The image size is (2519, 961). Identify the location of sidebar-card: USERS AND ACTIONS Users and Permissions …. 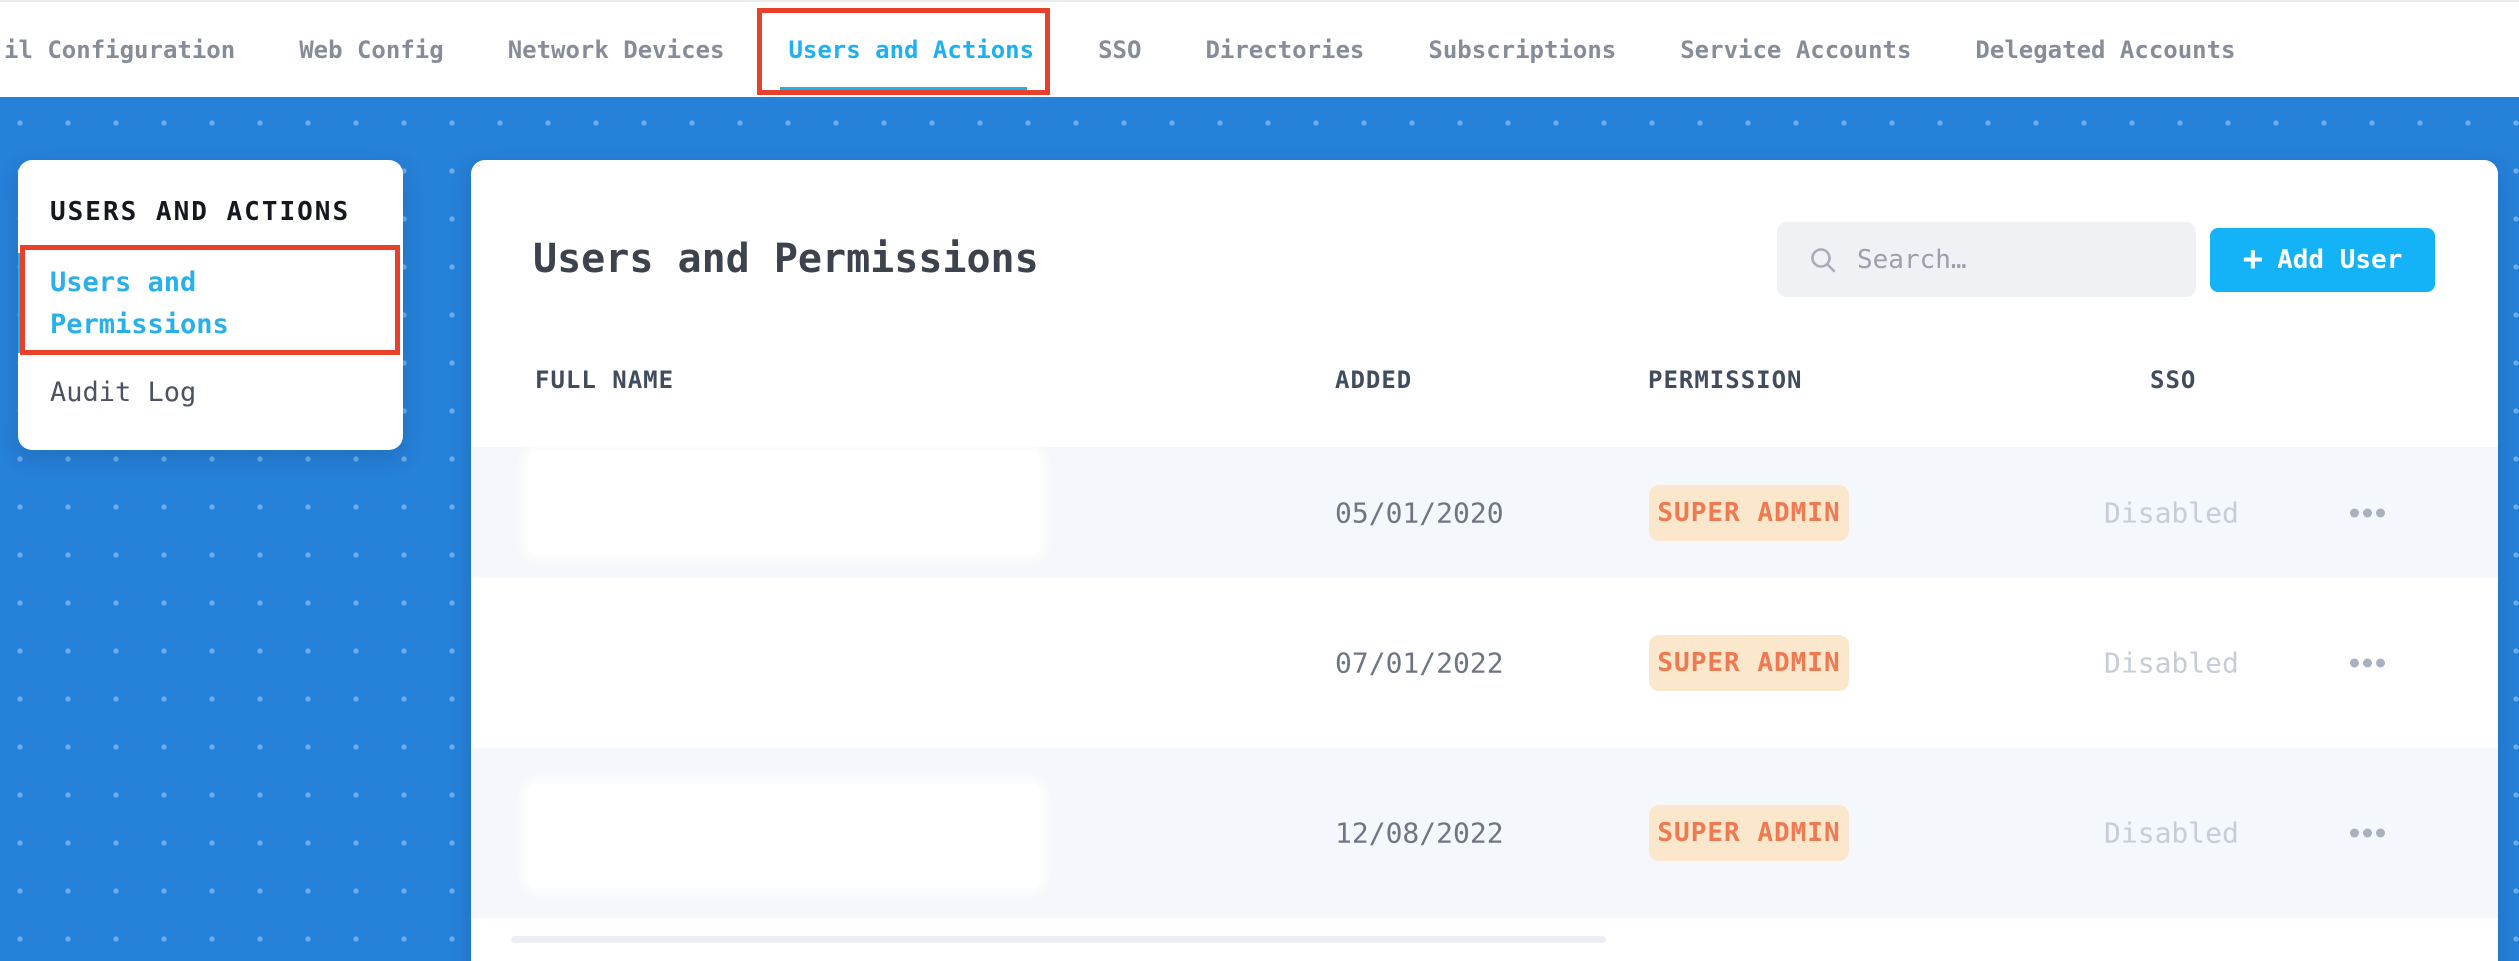
(210, 305).